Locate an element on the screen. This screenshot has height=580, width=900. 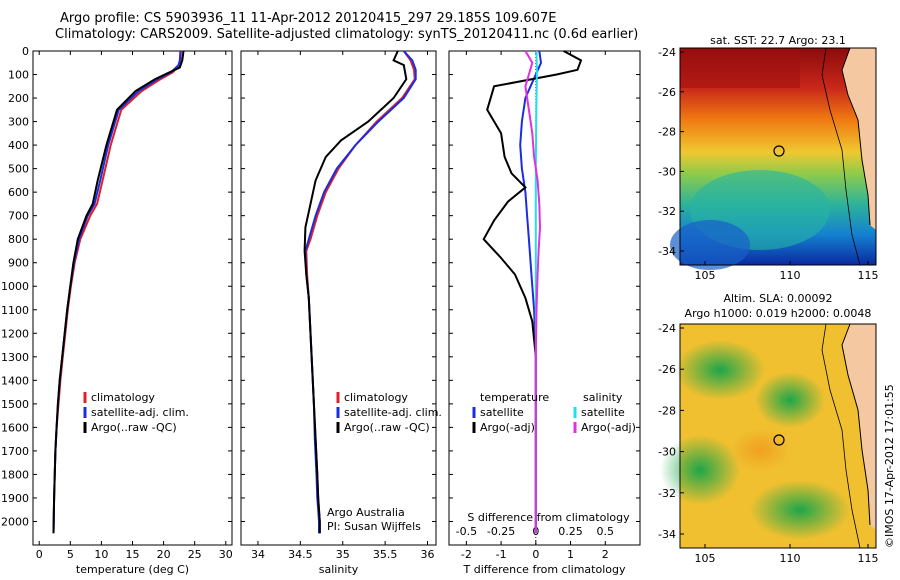
sst-coastline is located at coordinates (856, 136).